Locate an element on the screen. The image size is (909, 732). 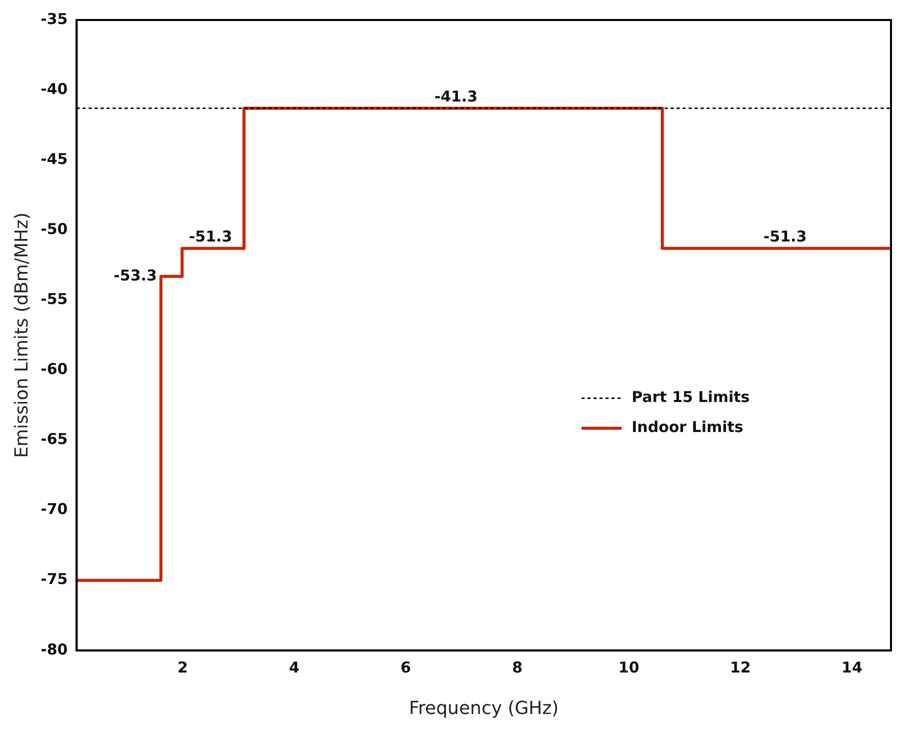
annotation: -41.3 is located at coordinates (456, 97).